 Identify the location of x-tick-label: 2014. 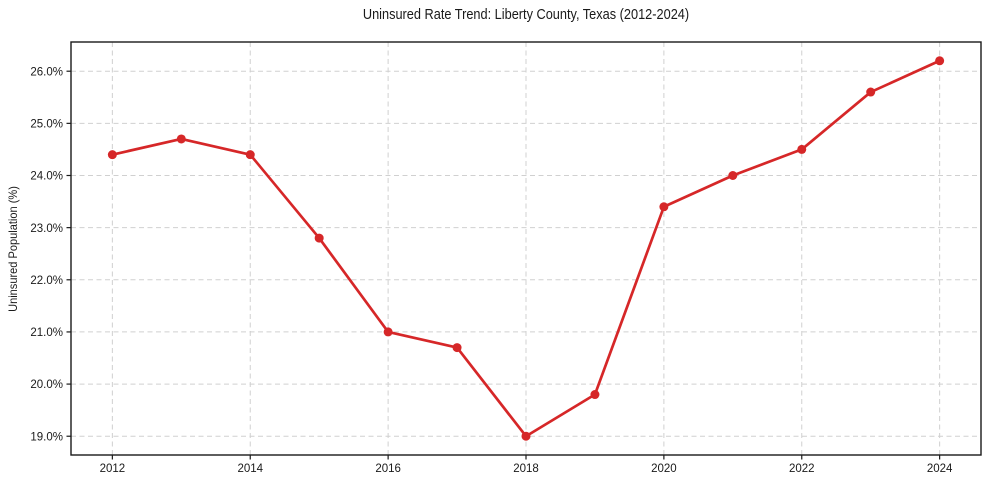
(250, 469).